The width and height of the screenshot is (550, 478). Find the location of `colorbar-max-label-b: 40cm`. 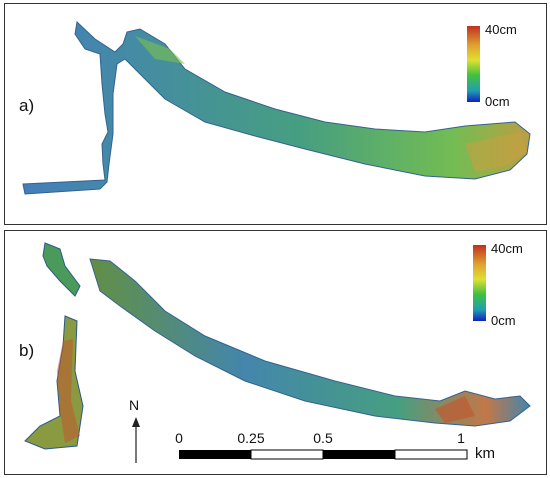

colorbar-max-label-b: 40cm is located at coordinates (507, 248).